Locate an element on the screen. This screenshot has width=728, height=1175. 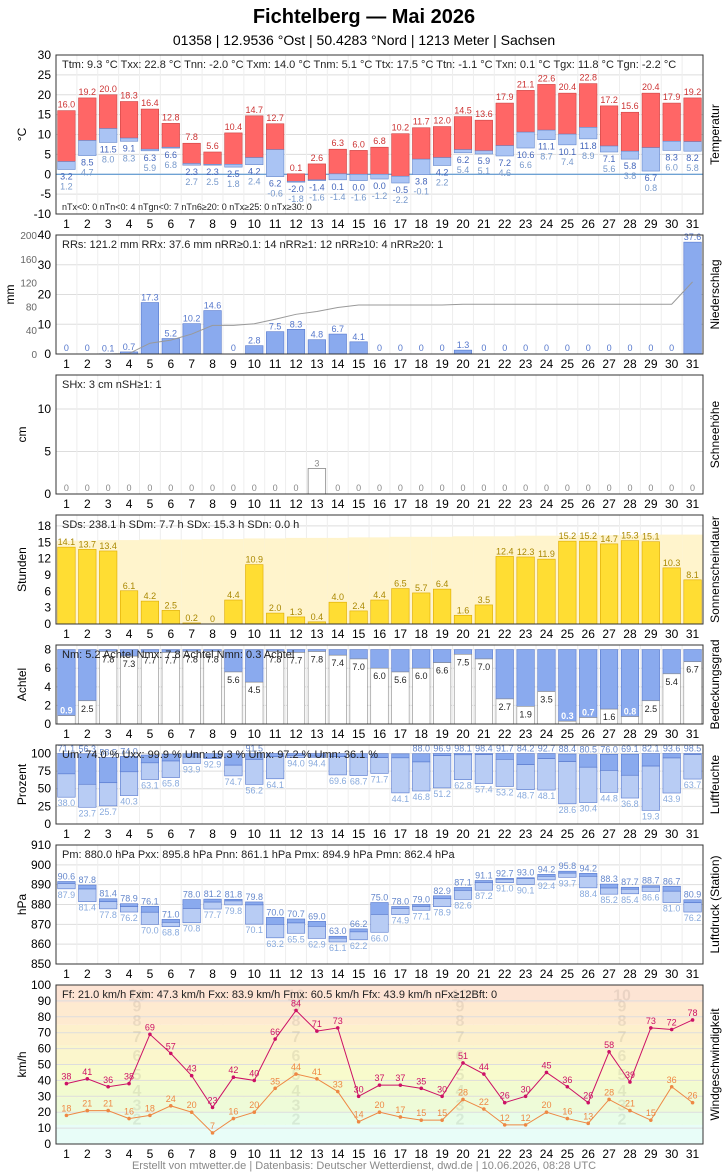
humidity-xtick-label: 10 is located at coordinates (255, 834).